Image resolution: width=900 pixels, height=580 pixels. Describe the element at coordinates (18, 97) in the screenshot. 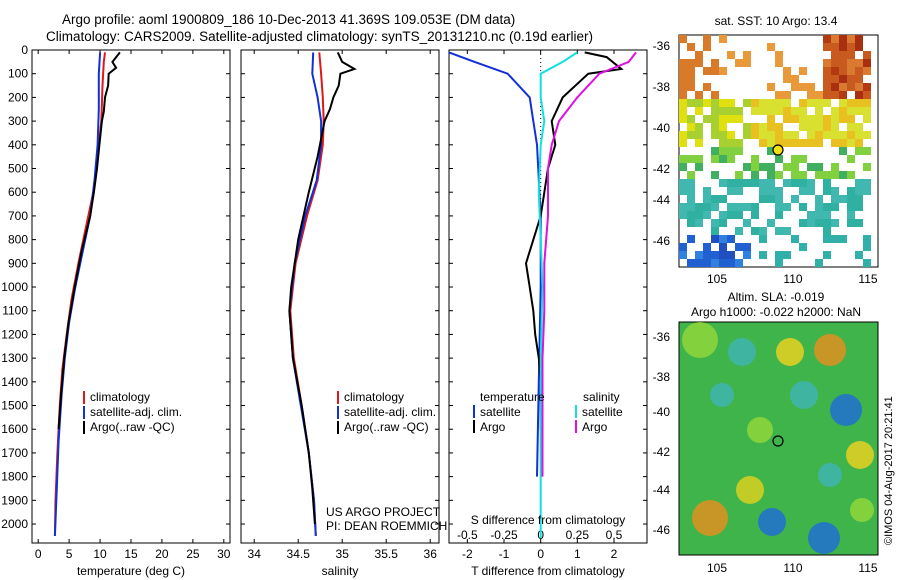

I see `depth-tick-label: 200` at that location.